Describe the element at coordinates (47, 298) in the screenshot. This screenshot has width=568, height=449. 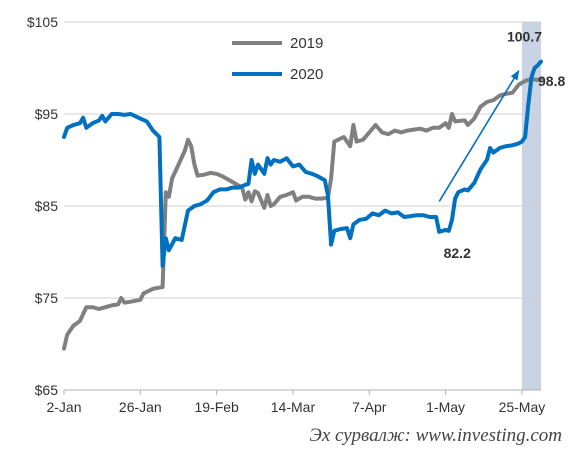
I see `y-tick-label: $75` at that location.